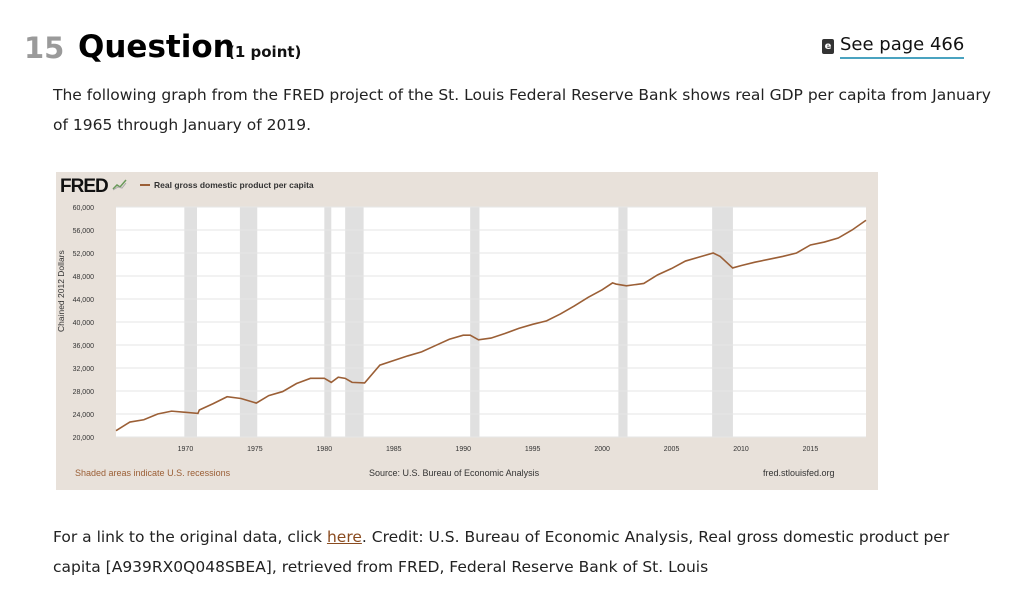 The height and width of the screenshot is (614, 1024). Describe the element at coordinates (84, 254) in the screenshot. I see `y-tick-label: 52,000` at that location.